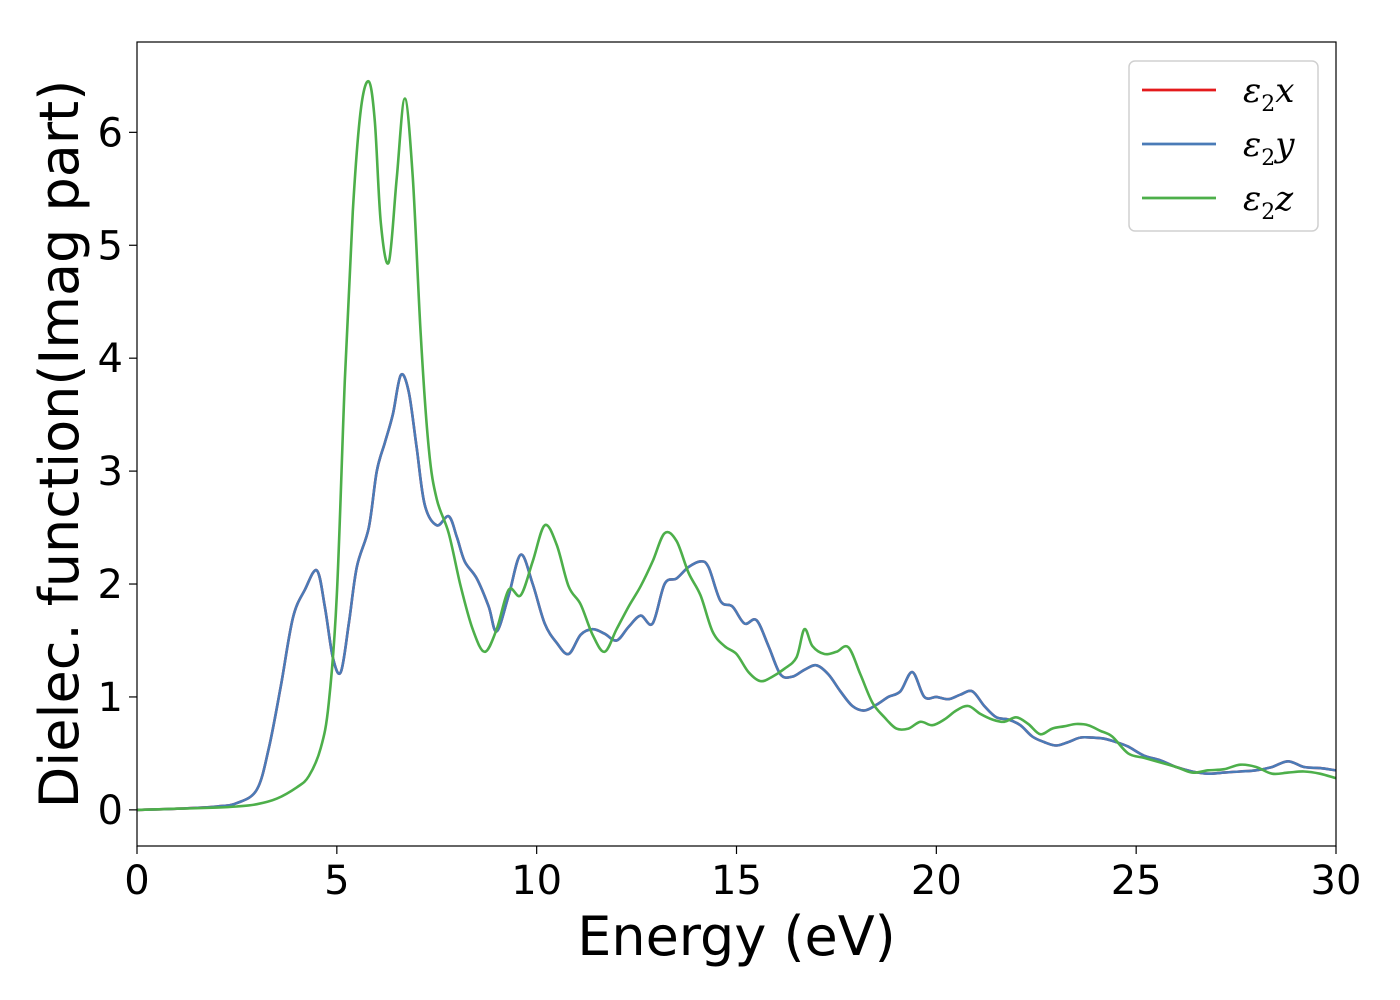 The width and height of the screenshot is (1400, 1000). What do you see at coordinates (1269, 148) in the screenshot?
I see `legend-label: ε2y` at bounding box center [1269, 148].